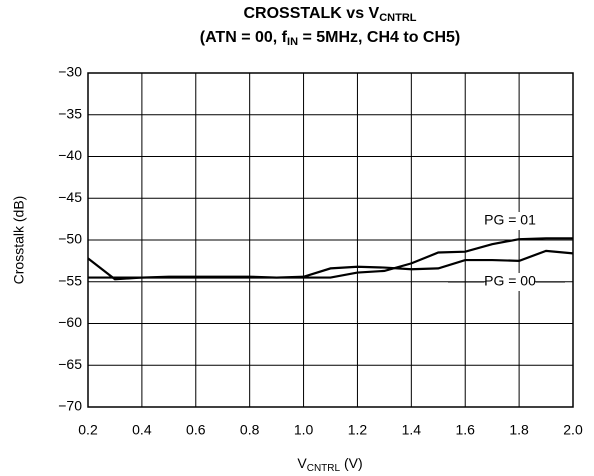  Describe the element at coordinates (324, 468) in the screenshot. I see `x-label-sub: CNTRL` at that location.